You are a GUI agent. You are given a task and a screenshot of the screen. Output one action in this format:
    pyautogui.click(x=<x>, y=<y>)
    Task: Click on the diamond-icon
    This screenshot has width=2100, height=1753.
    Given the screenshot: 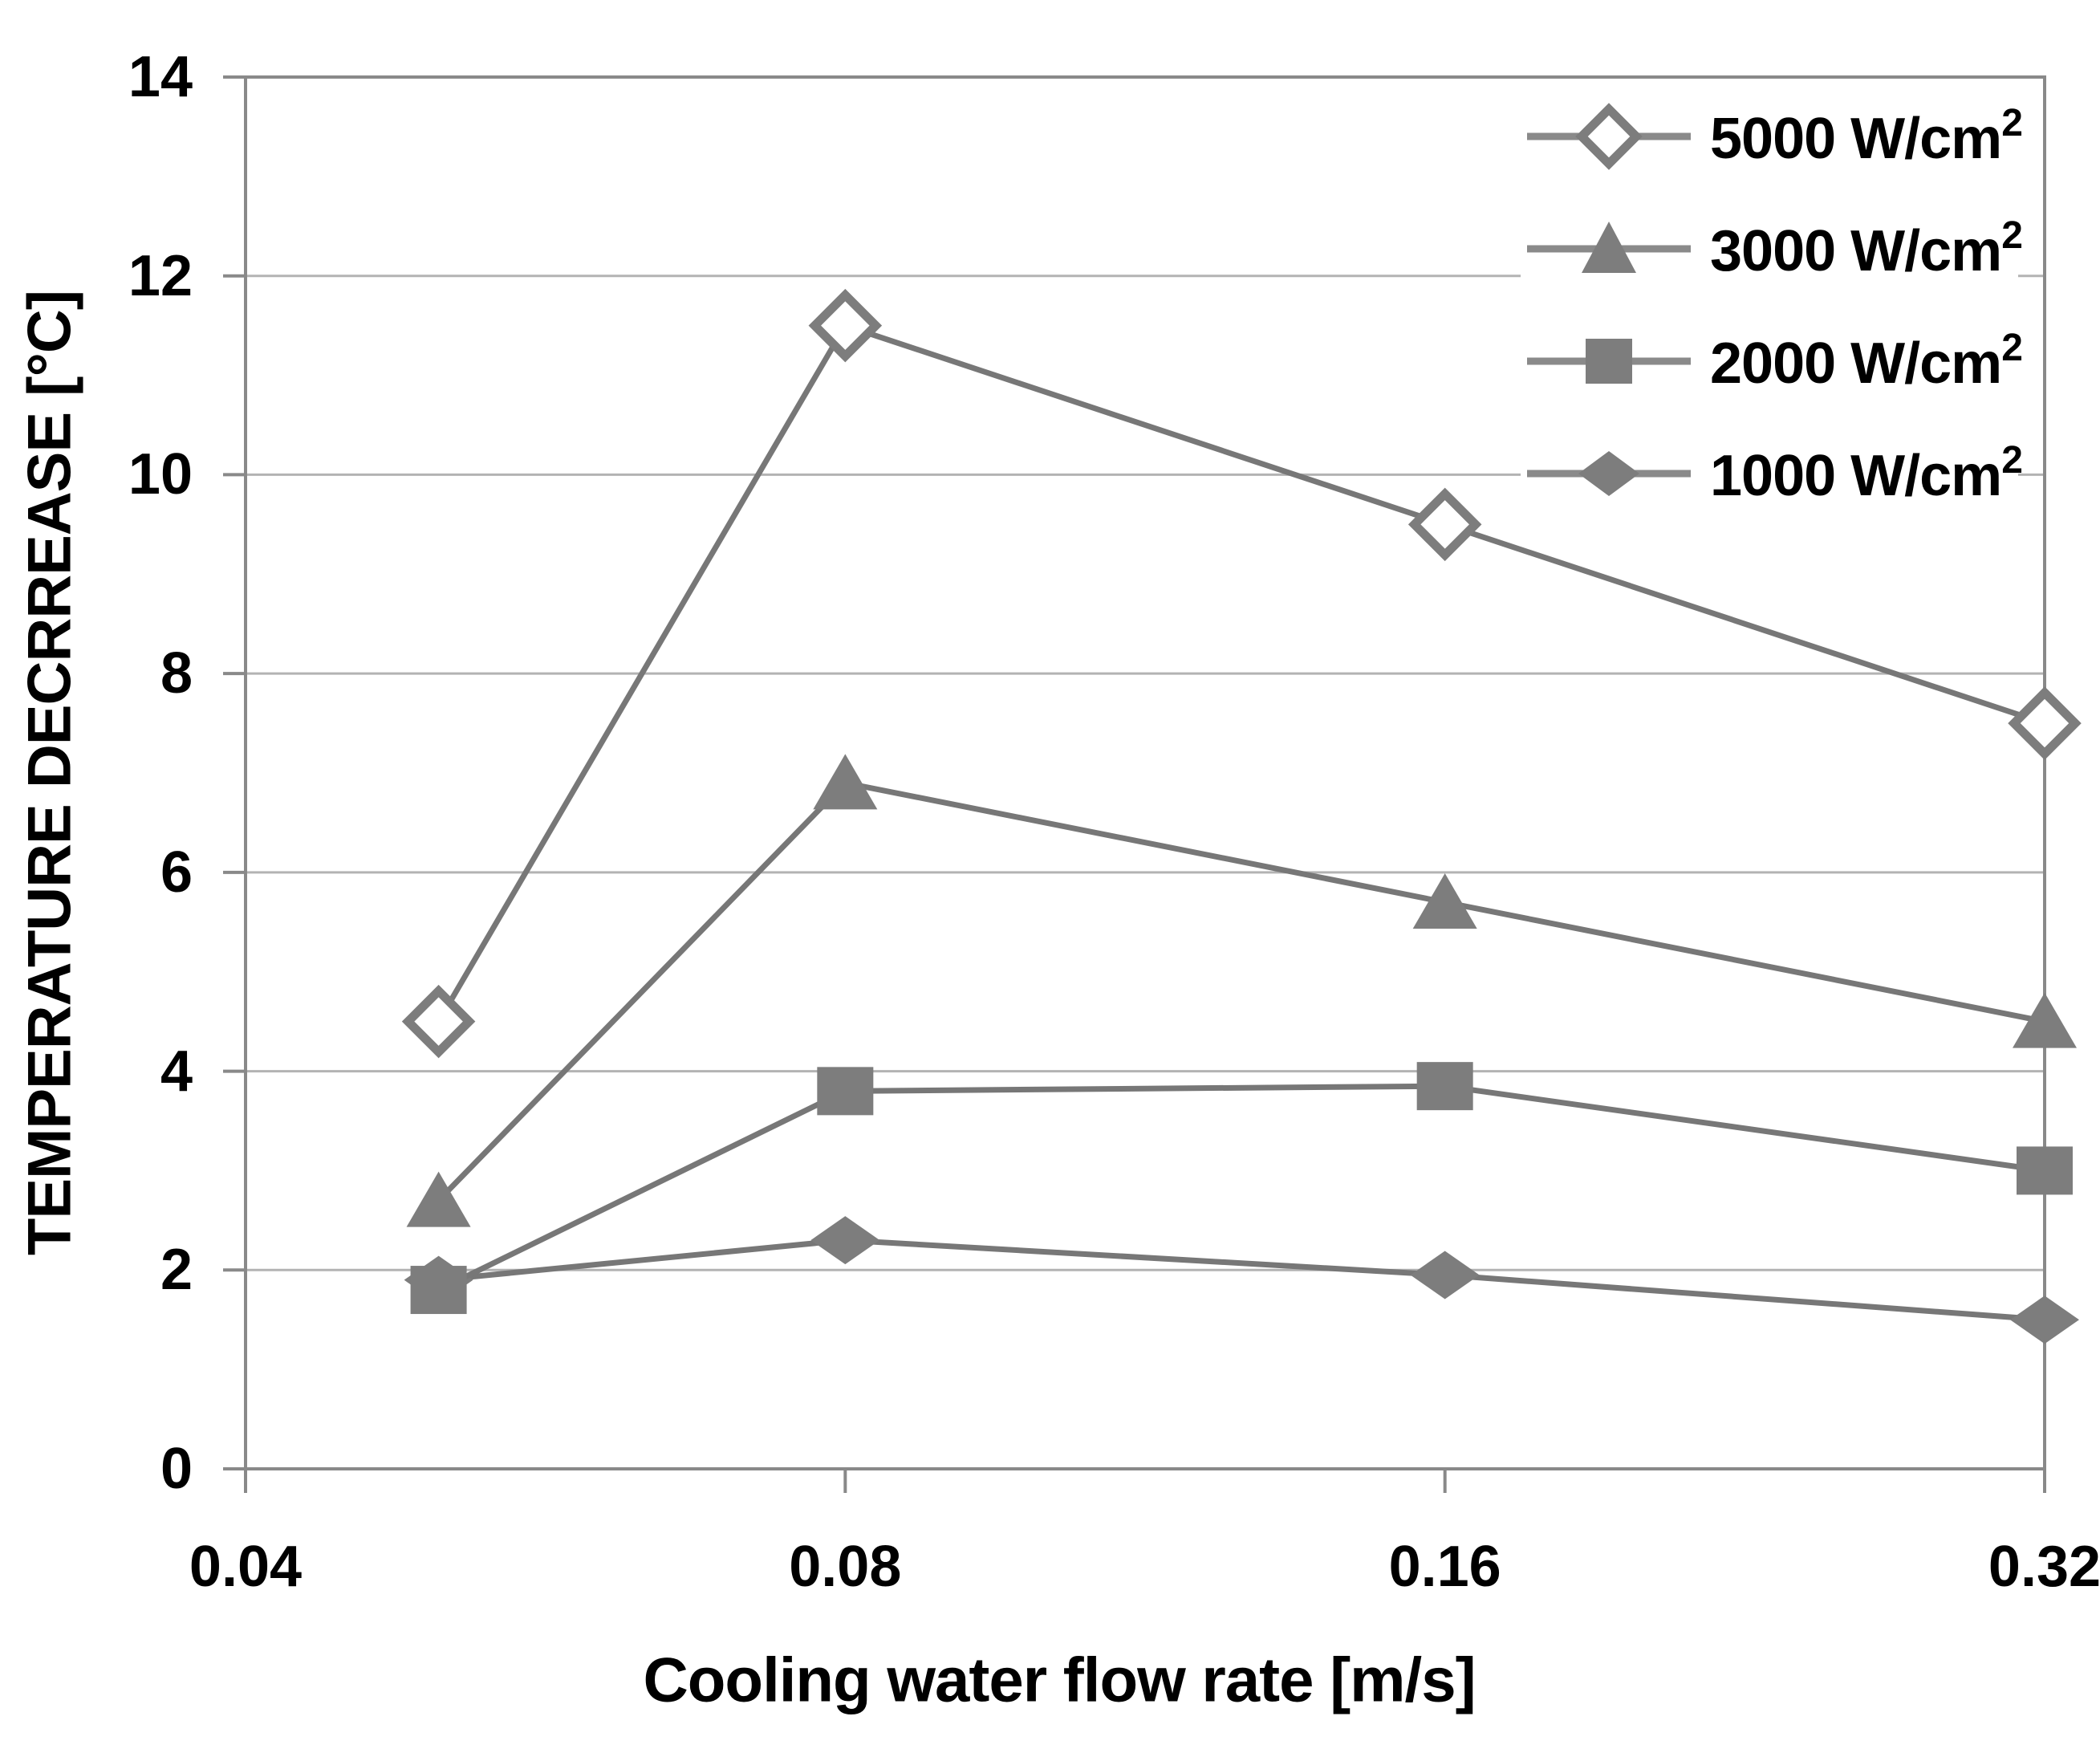 What is the action you would take?
    pyautogui.click(x=1609, y=473)
    